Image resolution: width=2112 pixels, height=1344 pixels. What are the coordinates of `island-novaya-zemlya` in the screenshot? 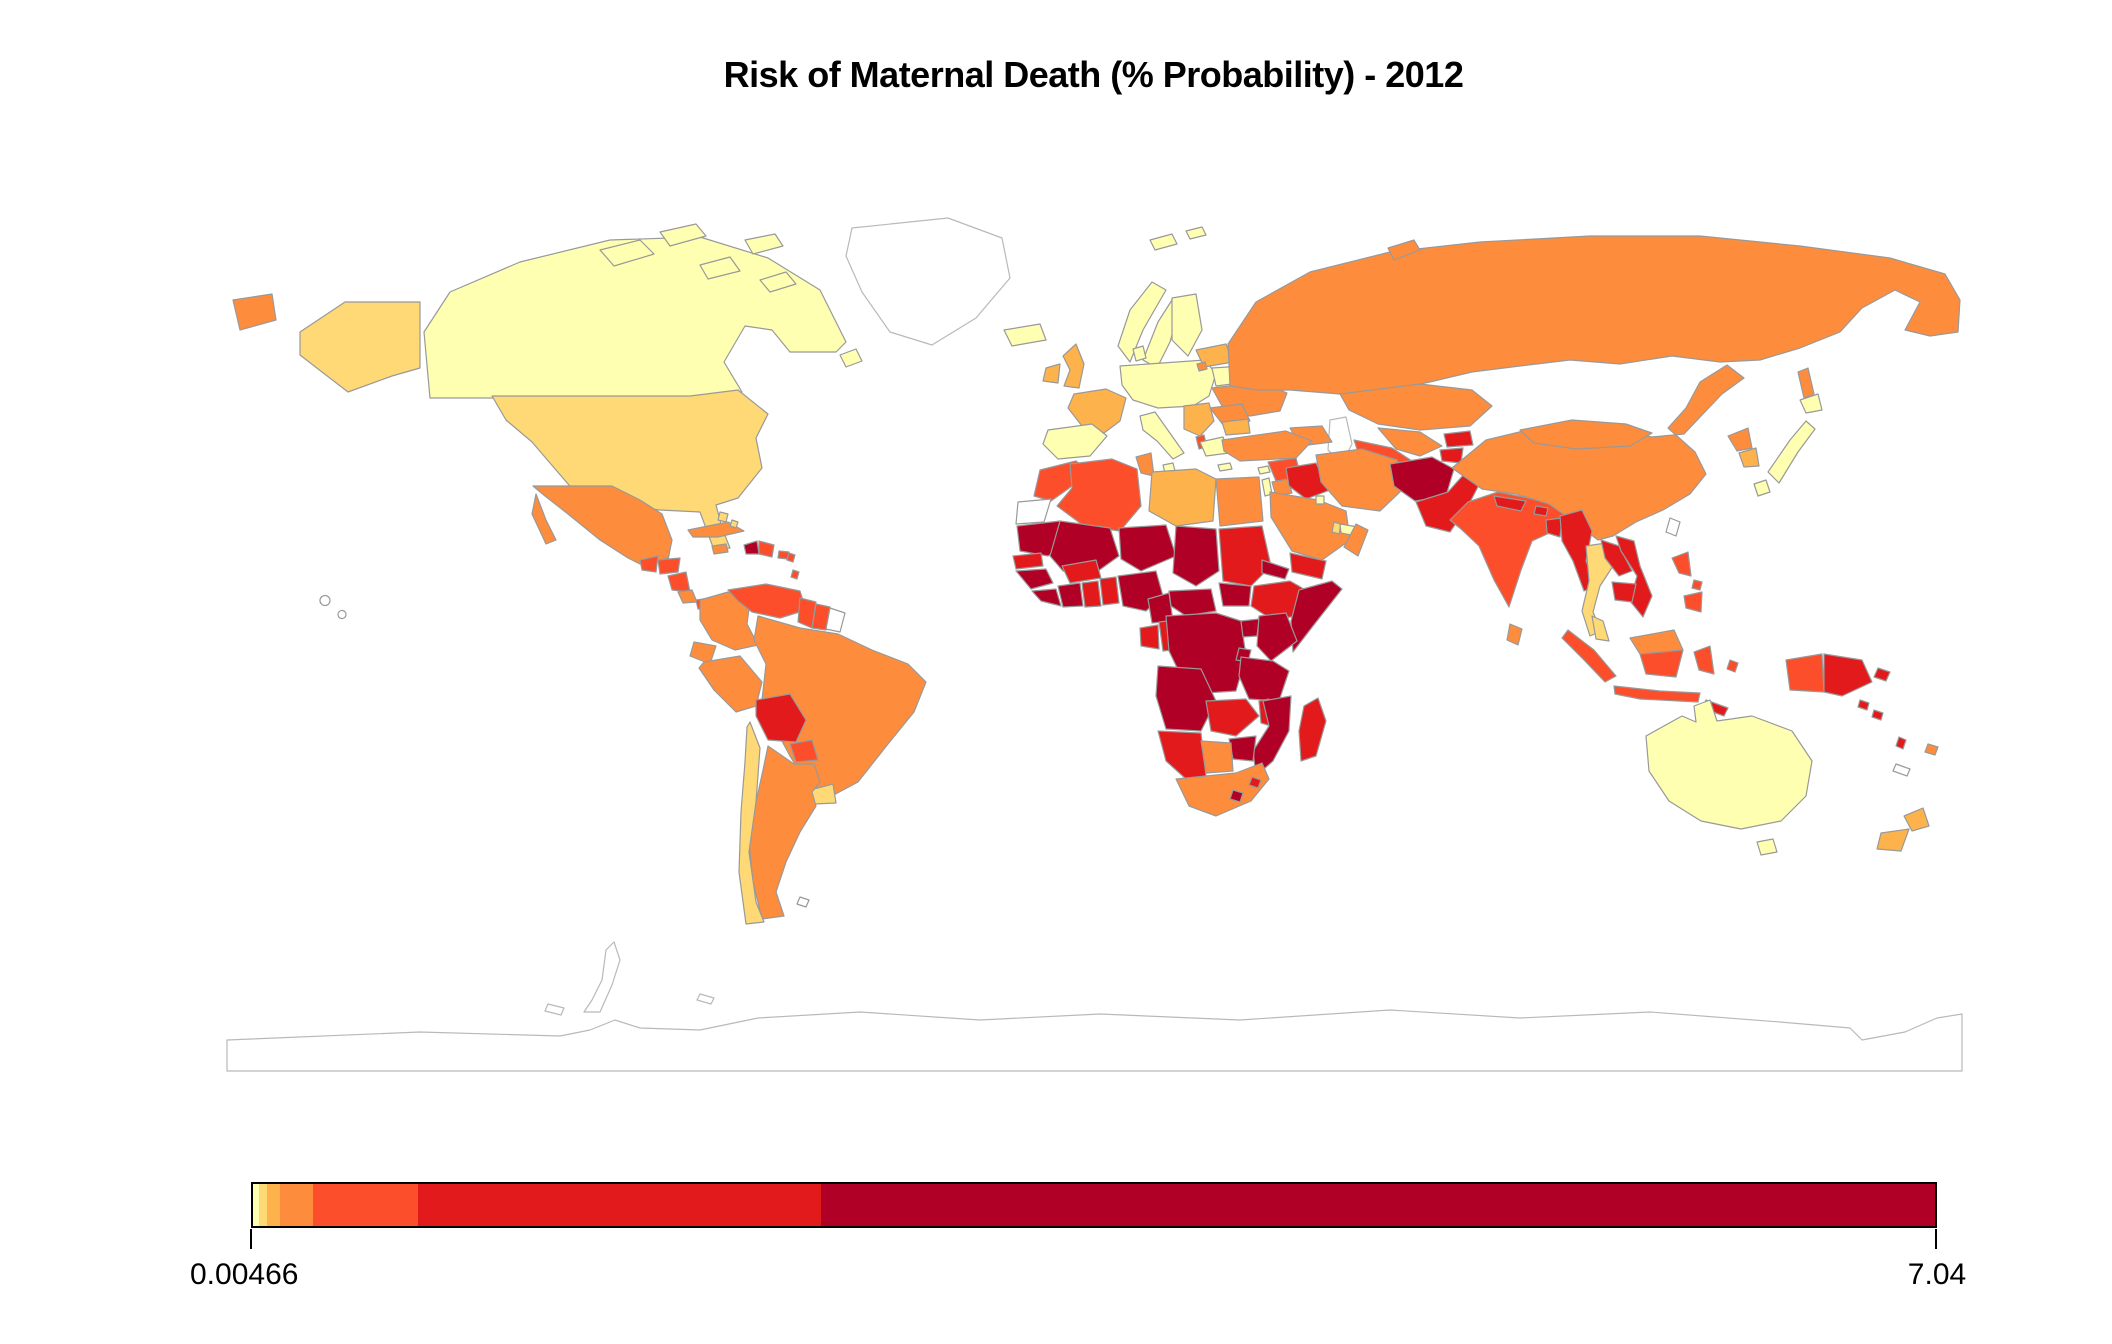 It's located at (1404, 250).